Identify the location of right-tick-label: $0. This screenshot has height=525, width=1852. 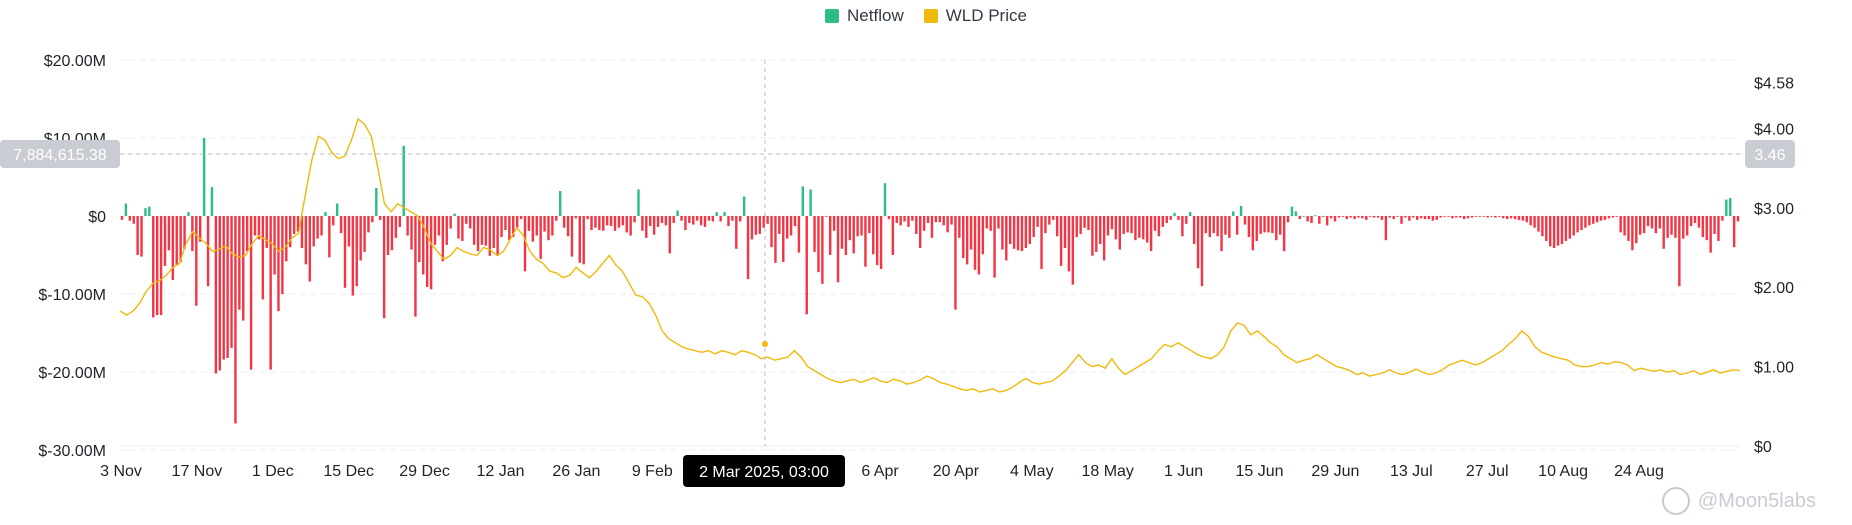
(1763, 447).